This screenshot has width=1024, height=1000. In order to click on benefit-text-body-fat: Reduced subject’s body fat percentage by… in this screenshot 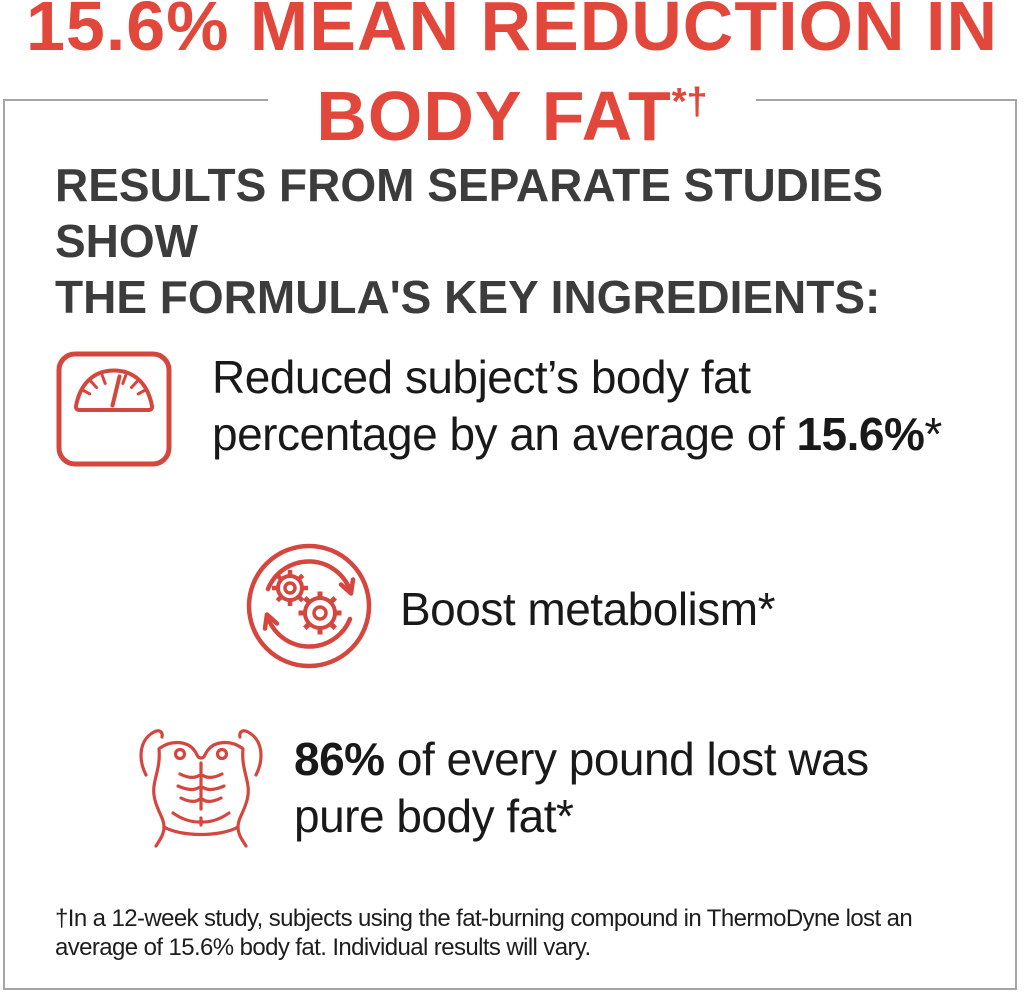, I will do `click(577, 405)`.